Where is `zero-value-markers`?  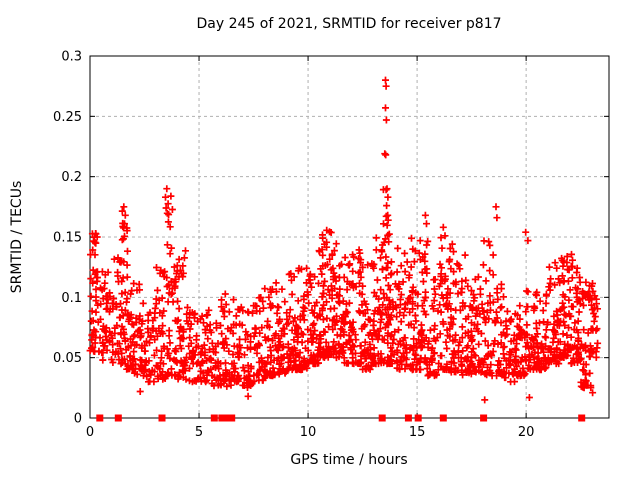
zero-value-markers is located at coordinates (341, 418).